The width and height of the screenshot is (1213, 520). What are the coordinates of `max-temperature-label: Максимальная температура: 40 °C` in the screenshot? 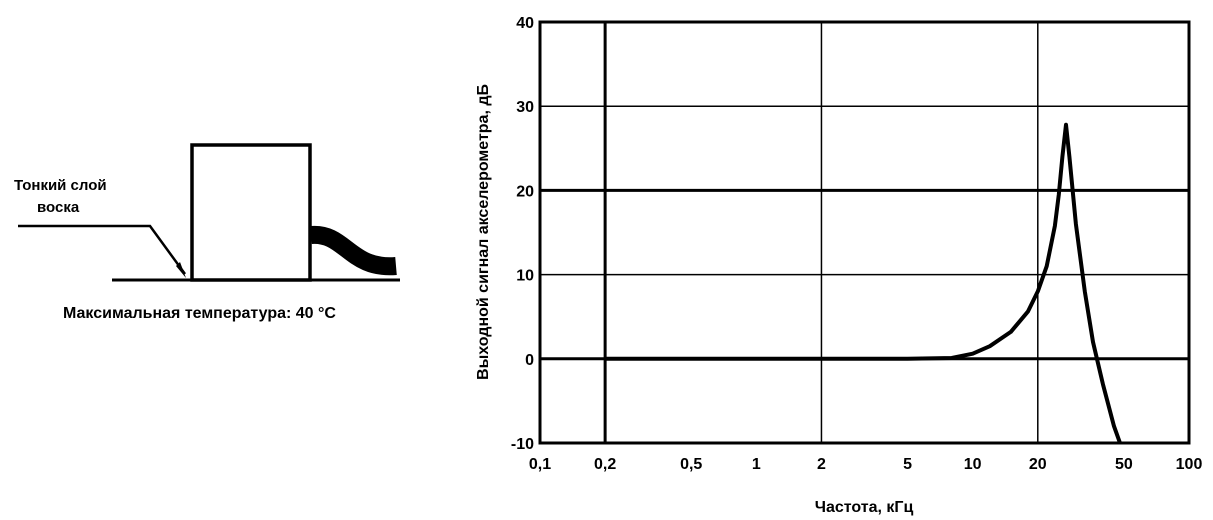 It's located at (199, 313).